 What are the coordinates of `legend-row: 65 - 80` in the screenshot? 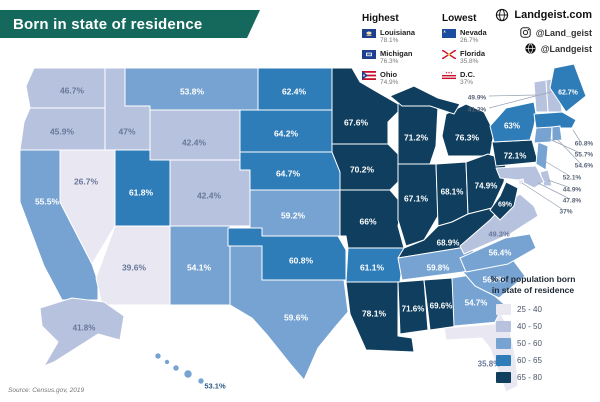 It's located at (544, 377).